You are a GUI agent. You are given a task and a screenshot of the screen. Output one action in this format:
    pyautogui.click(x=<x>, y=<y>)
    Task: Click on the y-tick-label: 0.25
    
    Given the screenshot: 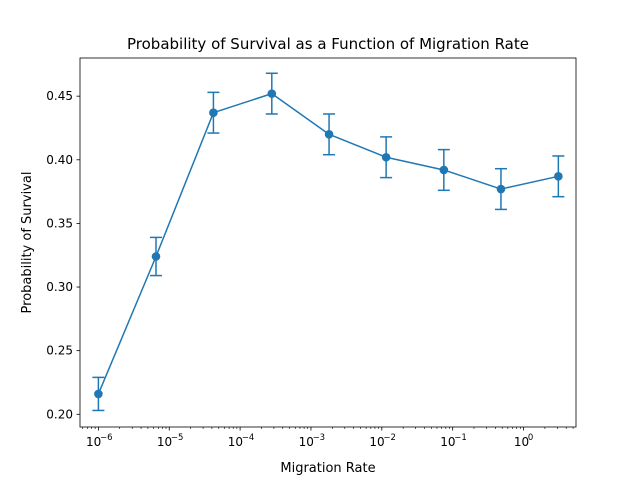 What is the action you would take?
    pyautogui.click(x=59, y=351)
    